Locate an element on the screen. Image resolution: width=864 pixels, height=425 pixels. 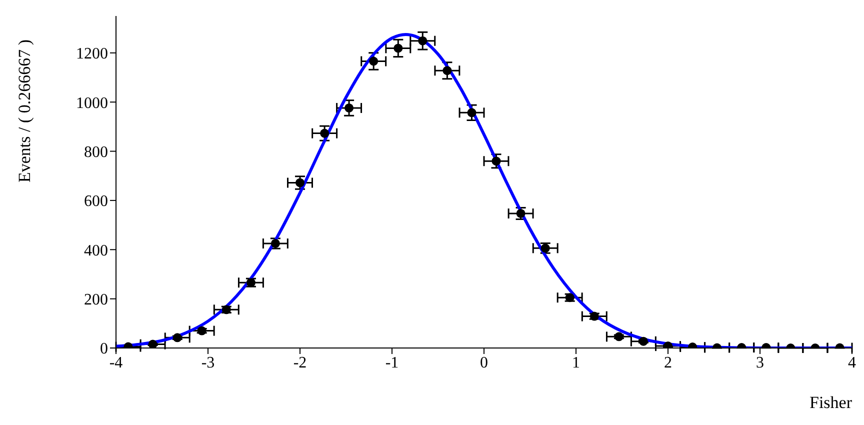
x-tick-label: 3 is located at coordinates (760, 363).